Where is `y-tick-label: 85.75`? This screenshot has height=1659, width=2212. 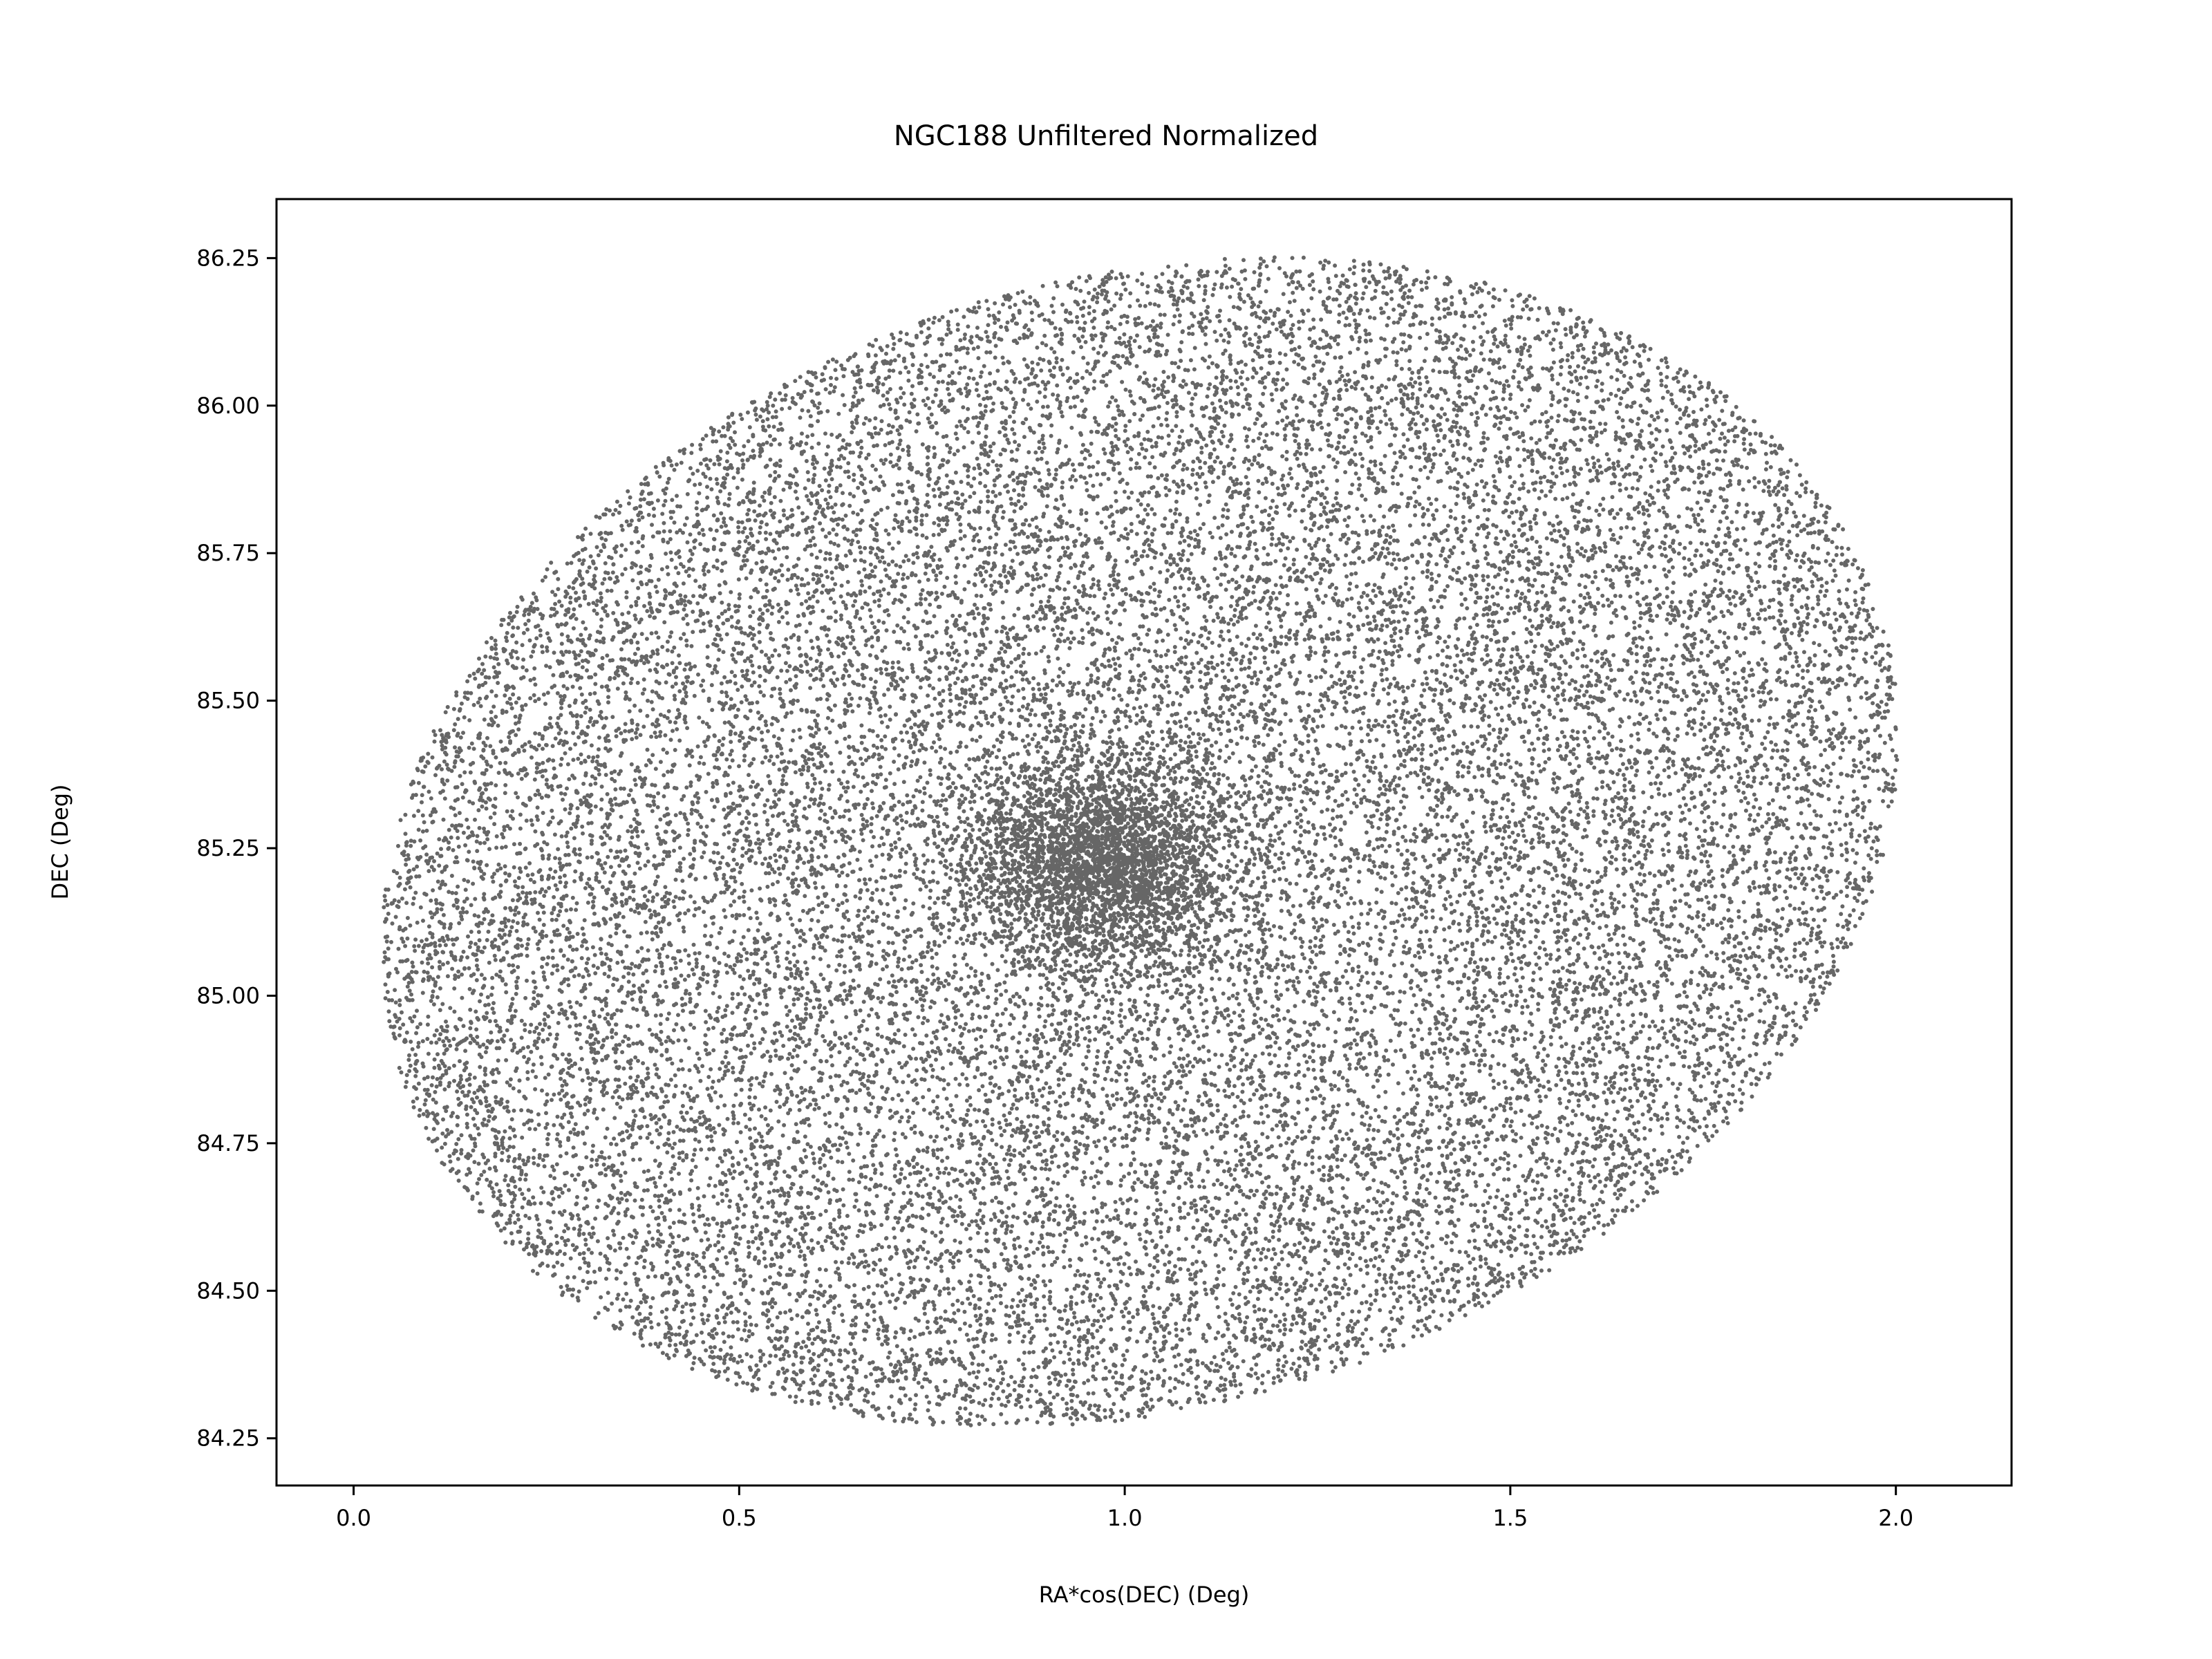
y-tick-label: 85.75 is located at coordinates (228, 553).